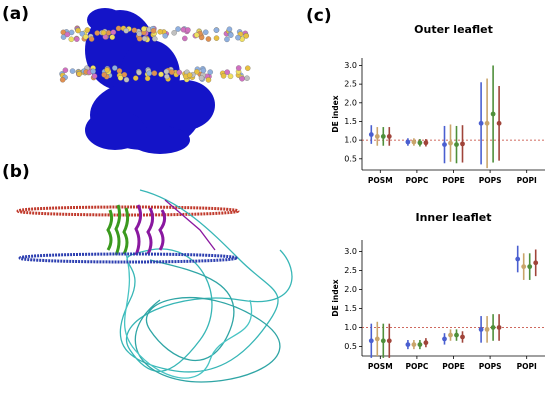 The height and width of the screenshot is (396, 550). What do you see at coordinates (155, 54) in the screenshot?
I see `membrane-beads` at bounding box center [155, 54].